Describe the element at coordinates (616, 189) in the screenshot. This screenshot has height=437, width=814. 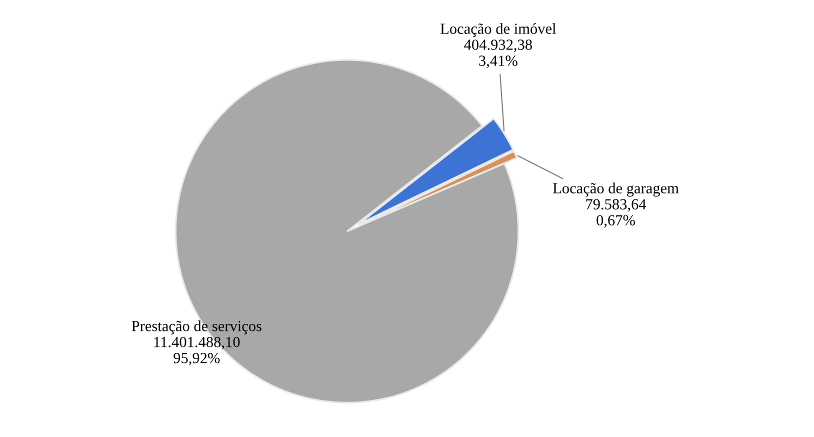
I see `slice-label: Locação de garagem` at that location.